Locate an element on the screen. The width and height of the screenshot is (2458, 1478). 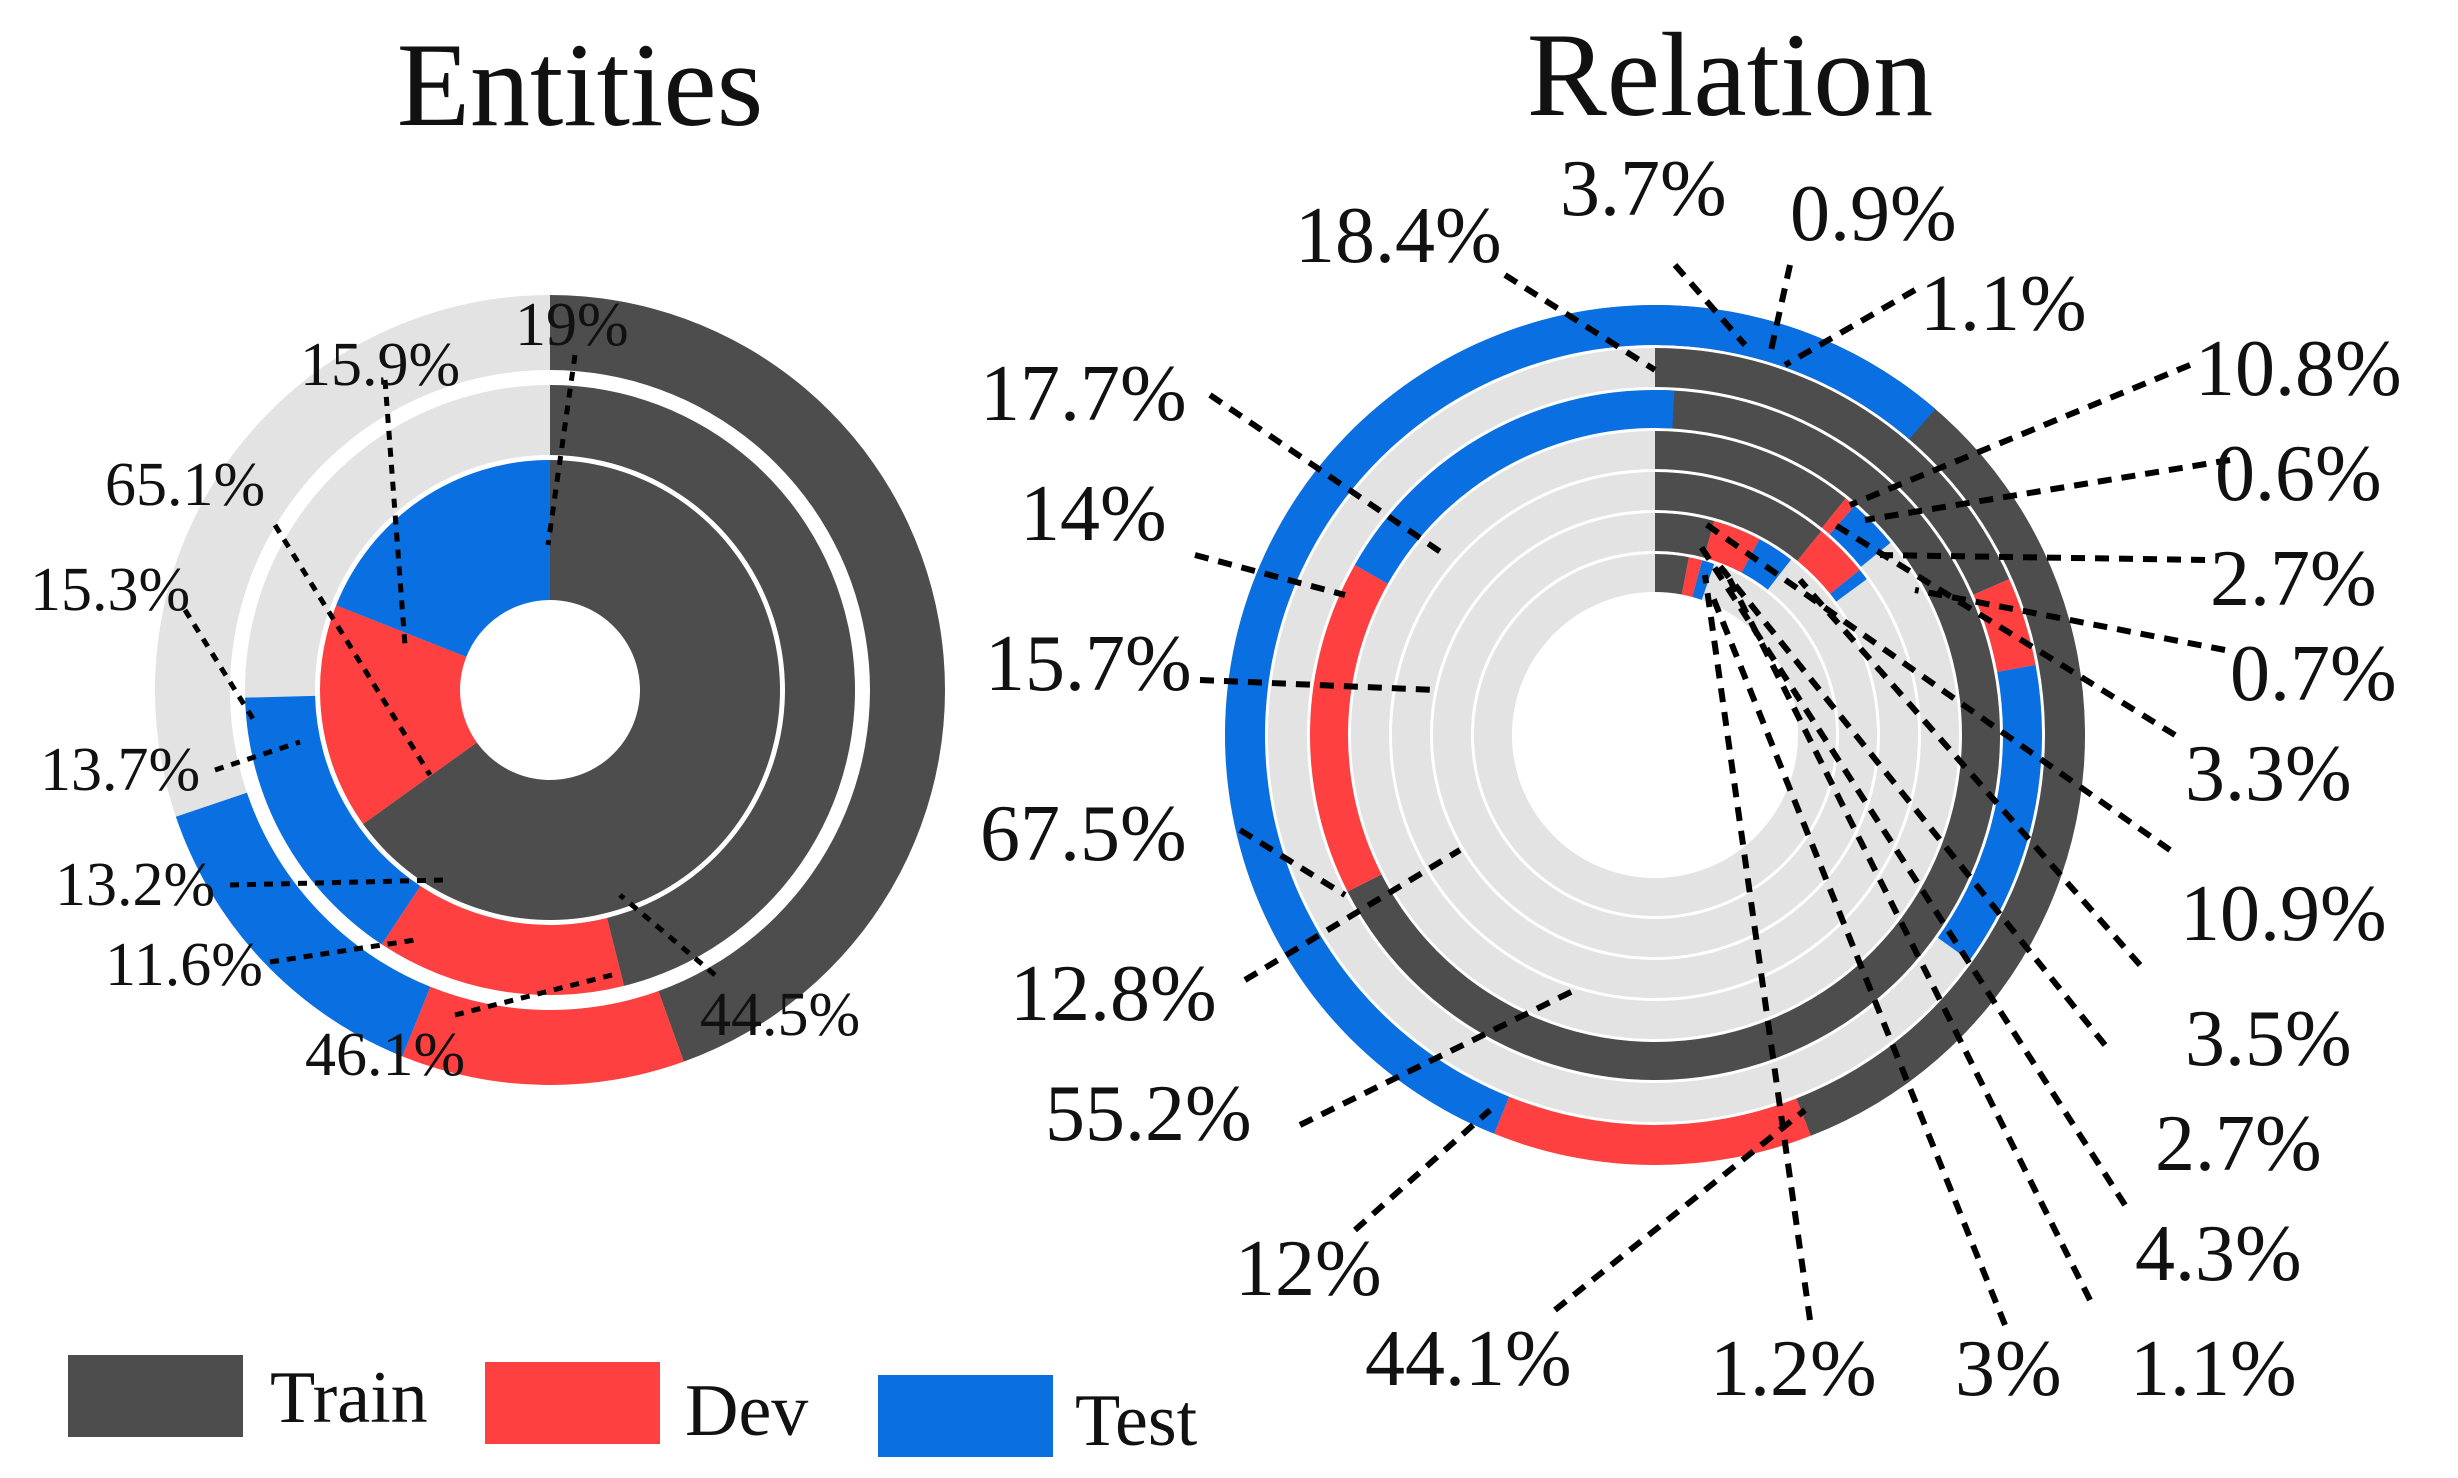
data-label: 12% is located at coordinates (1308, 1269).